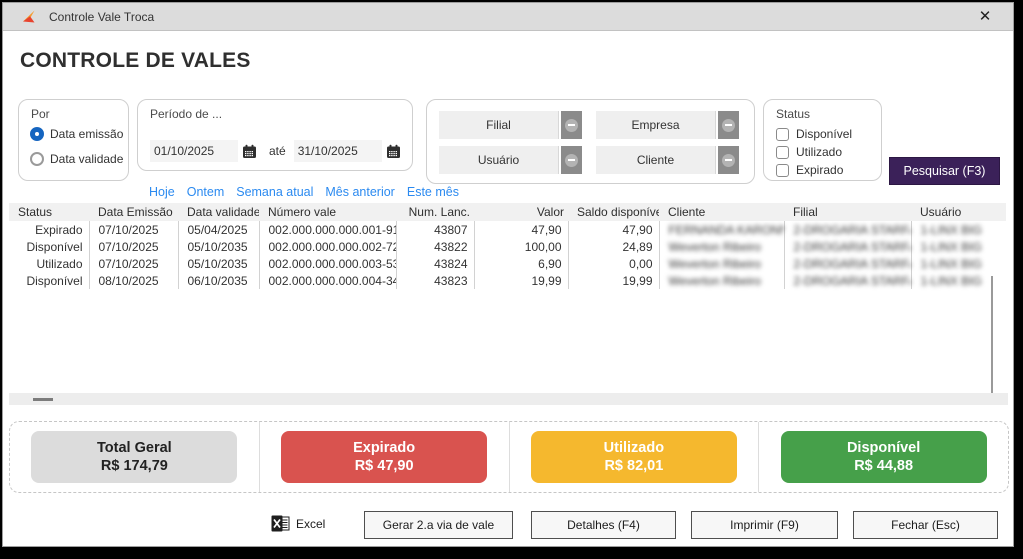 The image size is (1023, 559). What do you see at coordinates (847, 212) in the screenshot?
I see `col-filial: Filial` at bounding box center [847, 212].